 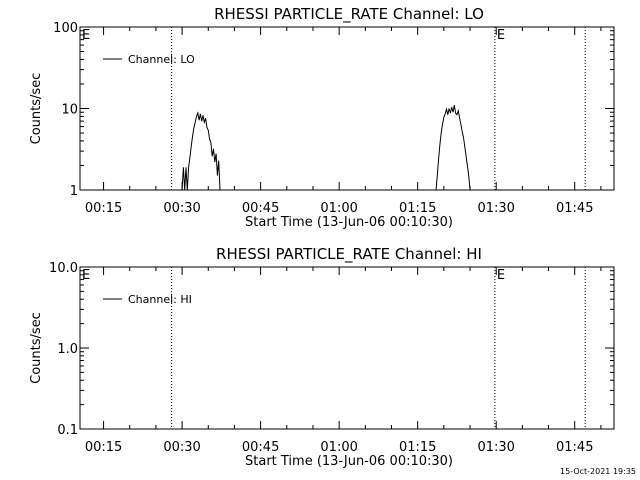 I want to click on footer-timestamp: 15-Oct-2021 19:35, so click(x=598, y=471).